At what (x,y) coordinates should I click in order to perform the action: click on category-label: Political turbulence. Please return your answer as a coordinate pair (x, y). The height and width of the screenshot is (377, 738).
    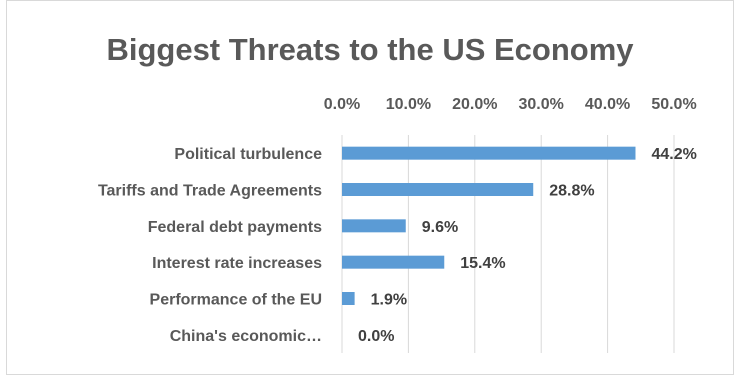
    Looking at the image, I should click on (248, 154).